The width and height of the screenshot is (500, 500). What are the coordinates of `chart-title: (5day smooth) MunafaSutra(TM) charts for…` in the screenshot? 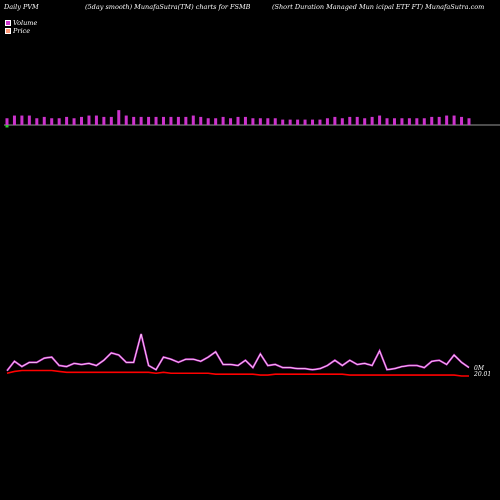 It's located at (168, 7).